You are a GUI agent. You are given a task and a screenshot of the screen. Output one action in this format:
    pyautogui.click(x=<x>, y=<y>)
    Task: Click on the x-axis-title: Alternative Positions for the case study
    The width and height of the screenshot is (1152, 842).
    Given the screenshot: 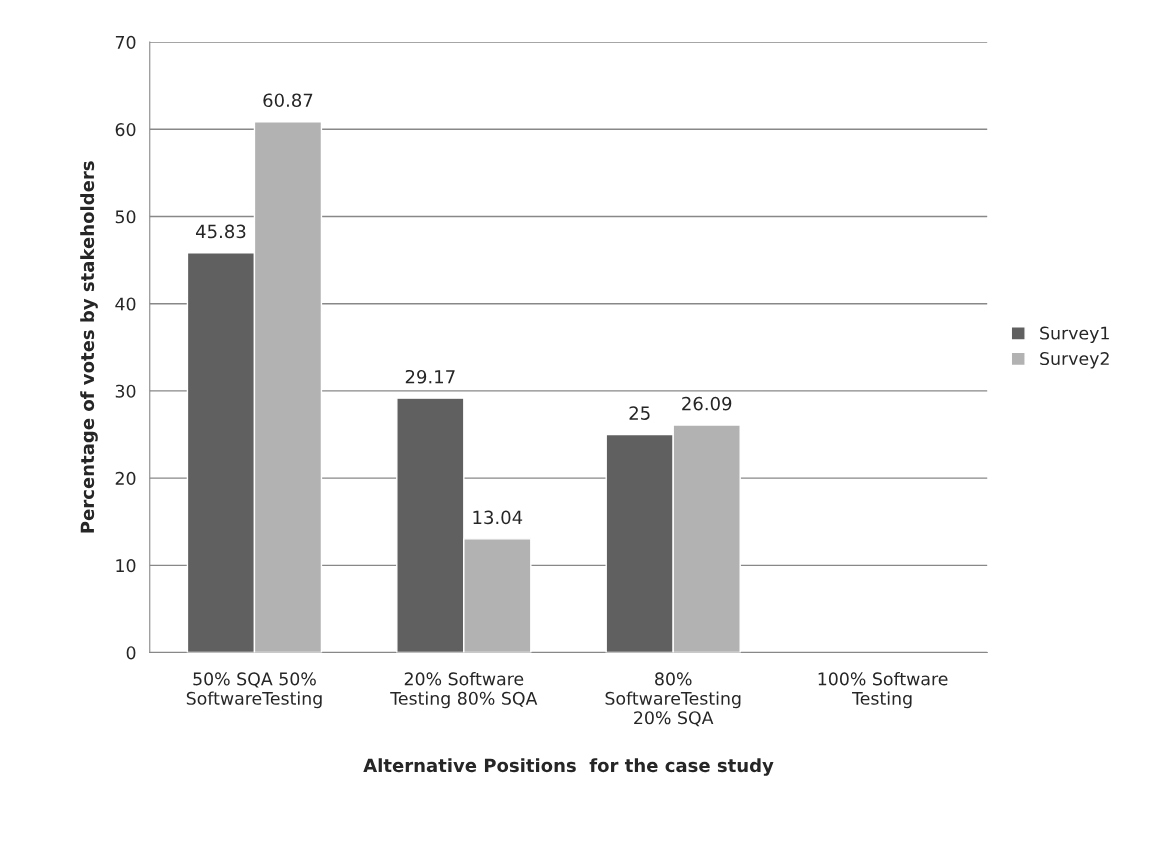 What is the action you would take?
    pyautogui.click(x=568, y=767)
    